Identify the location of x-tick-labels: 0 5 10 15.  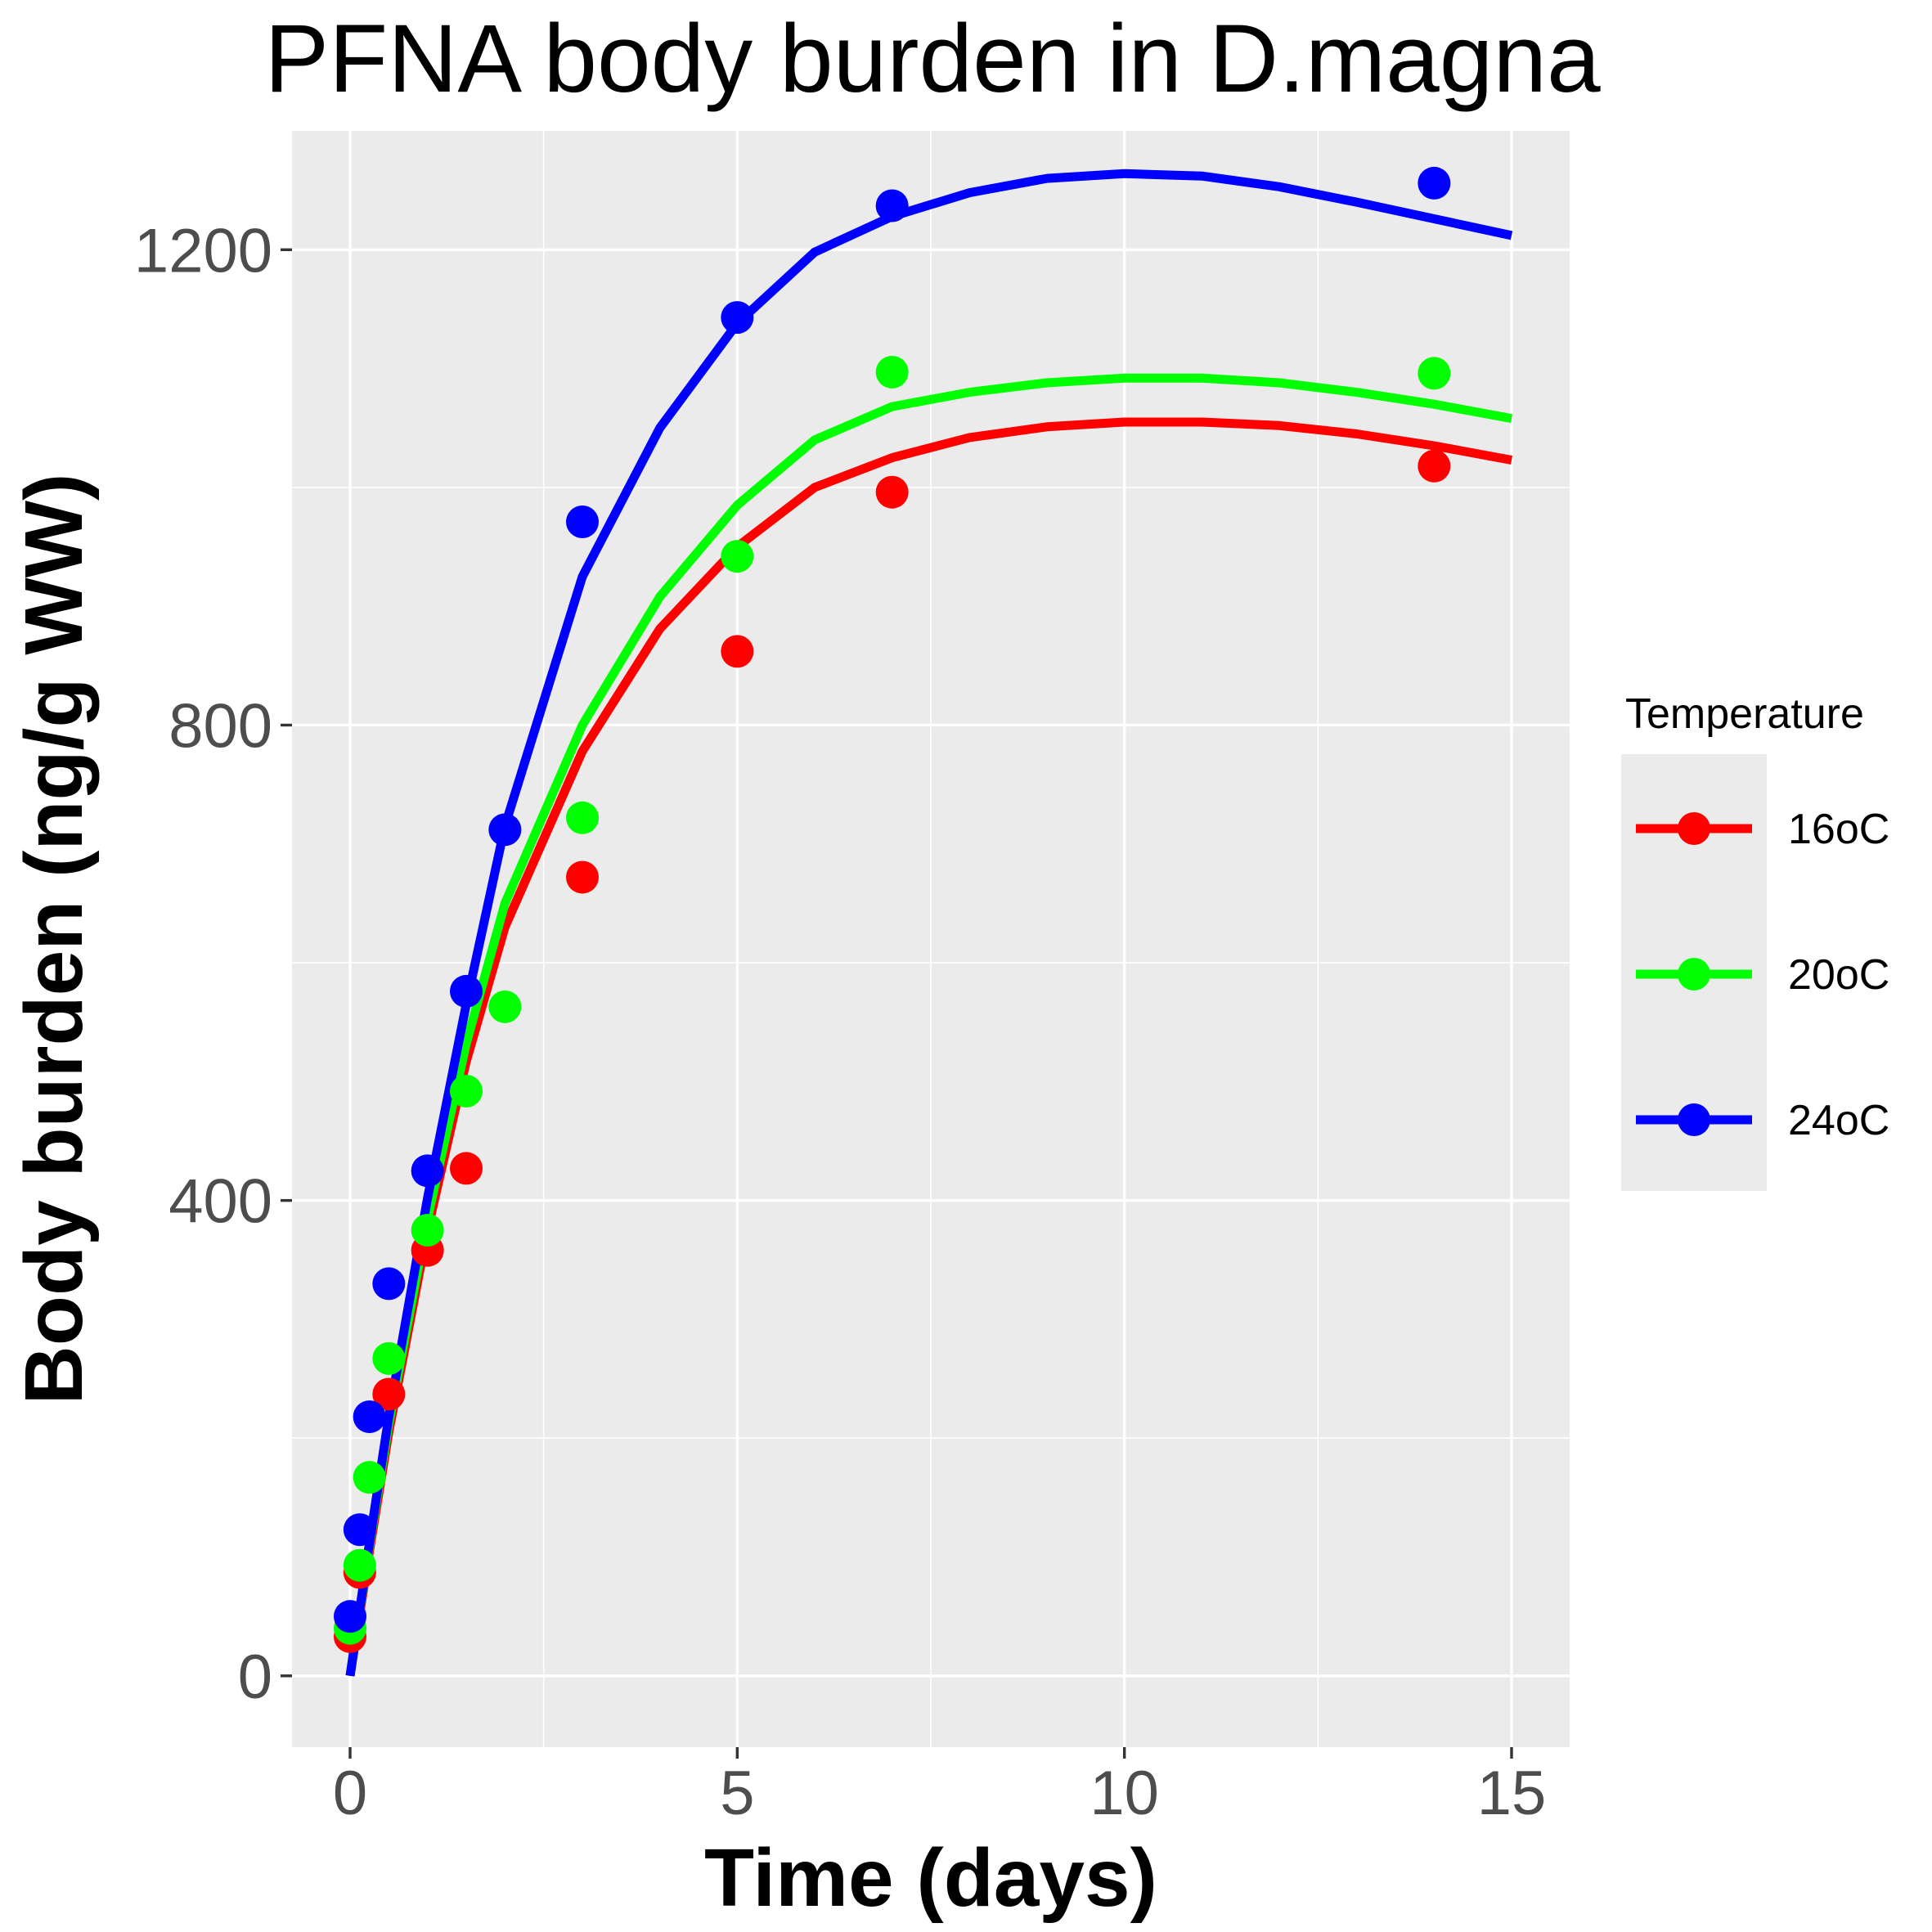
(940, 1794).